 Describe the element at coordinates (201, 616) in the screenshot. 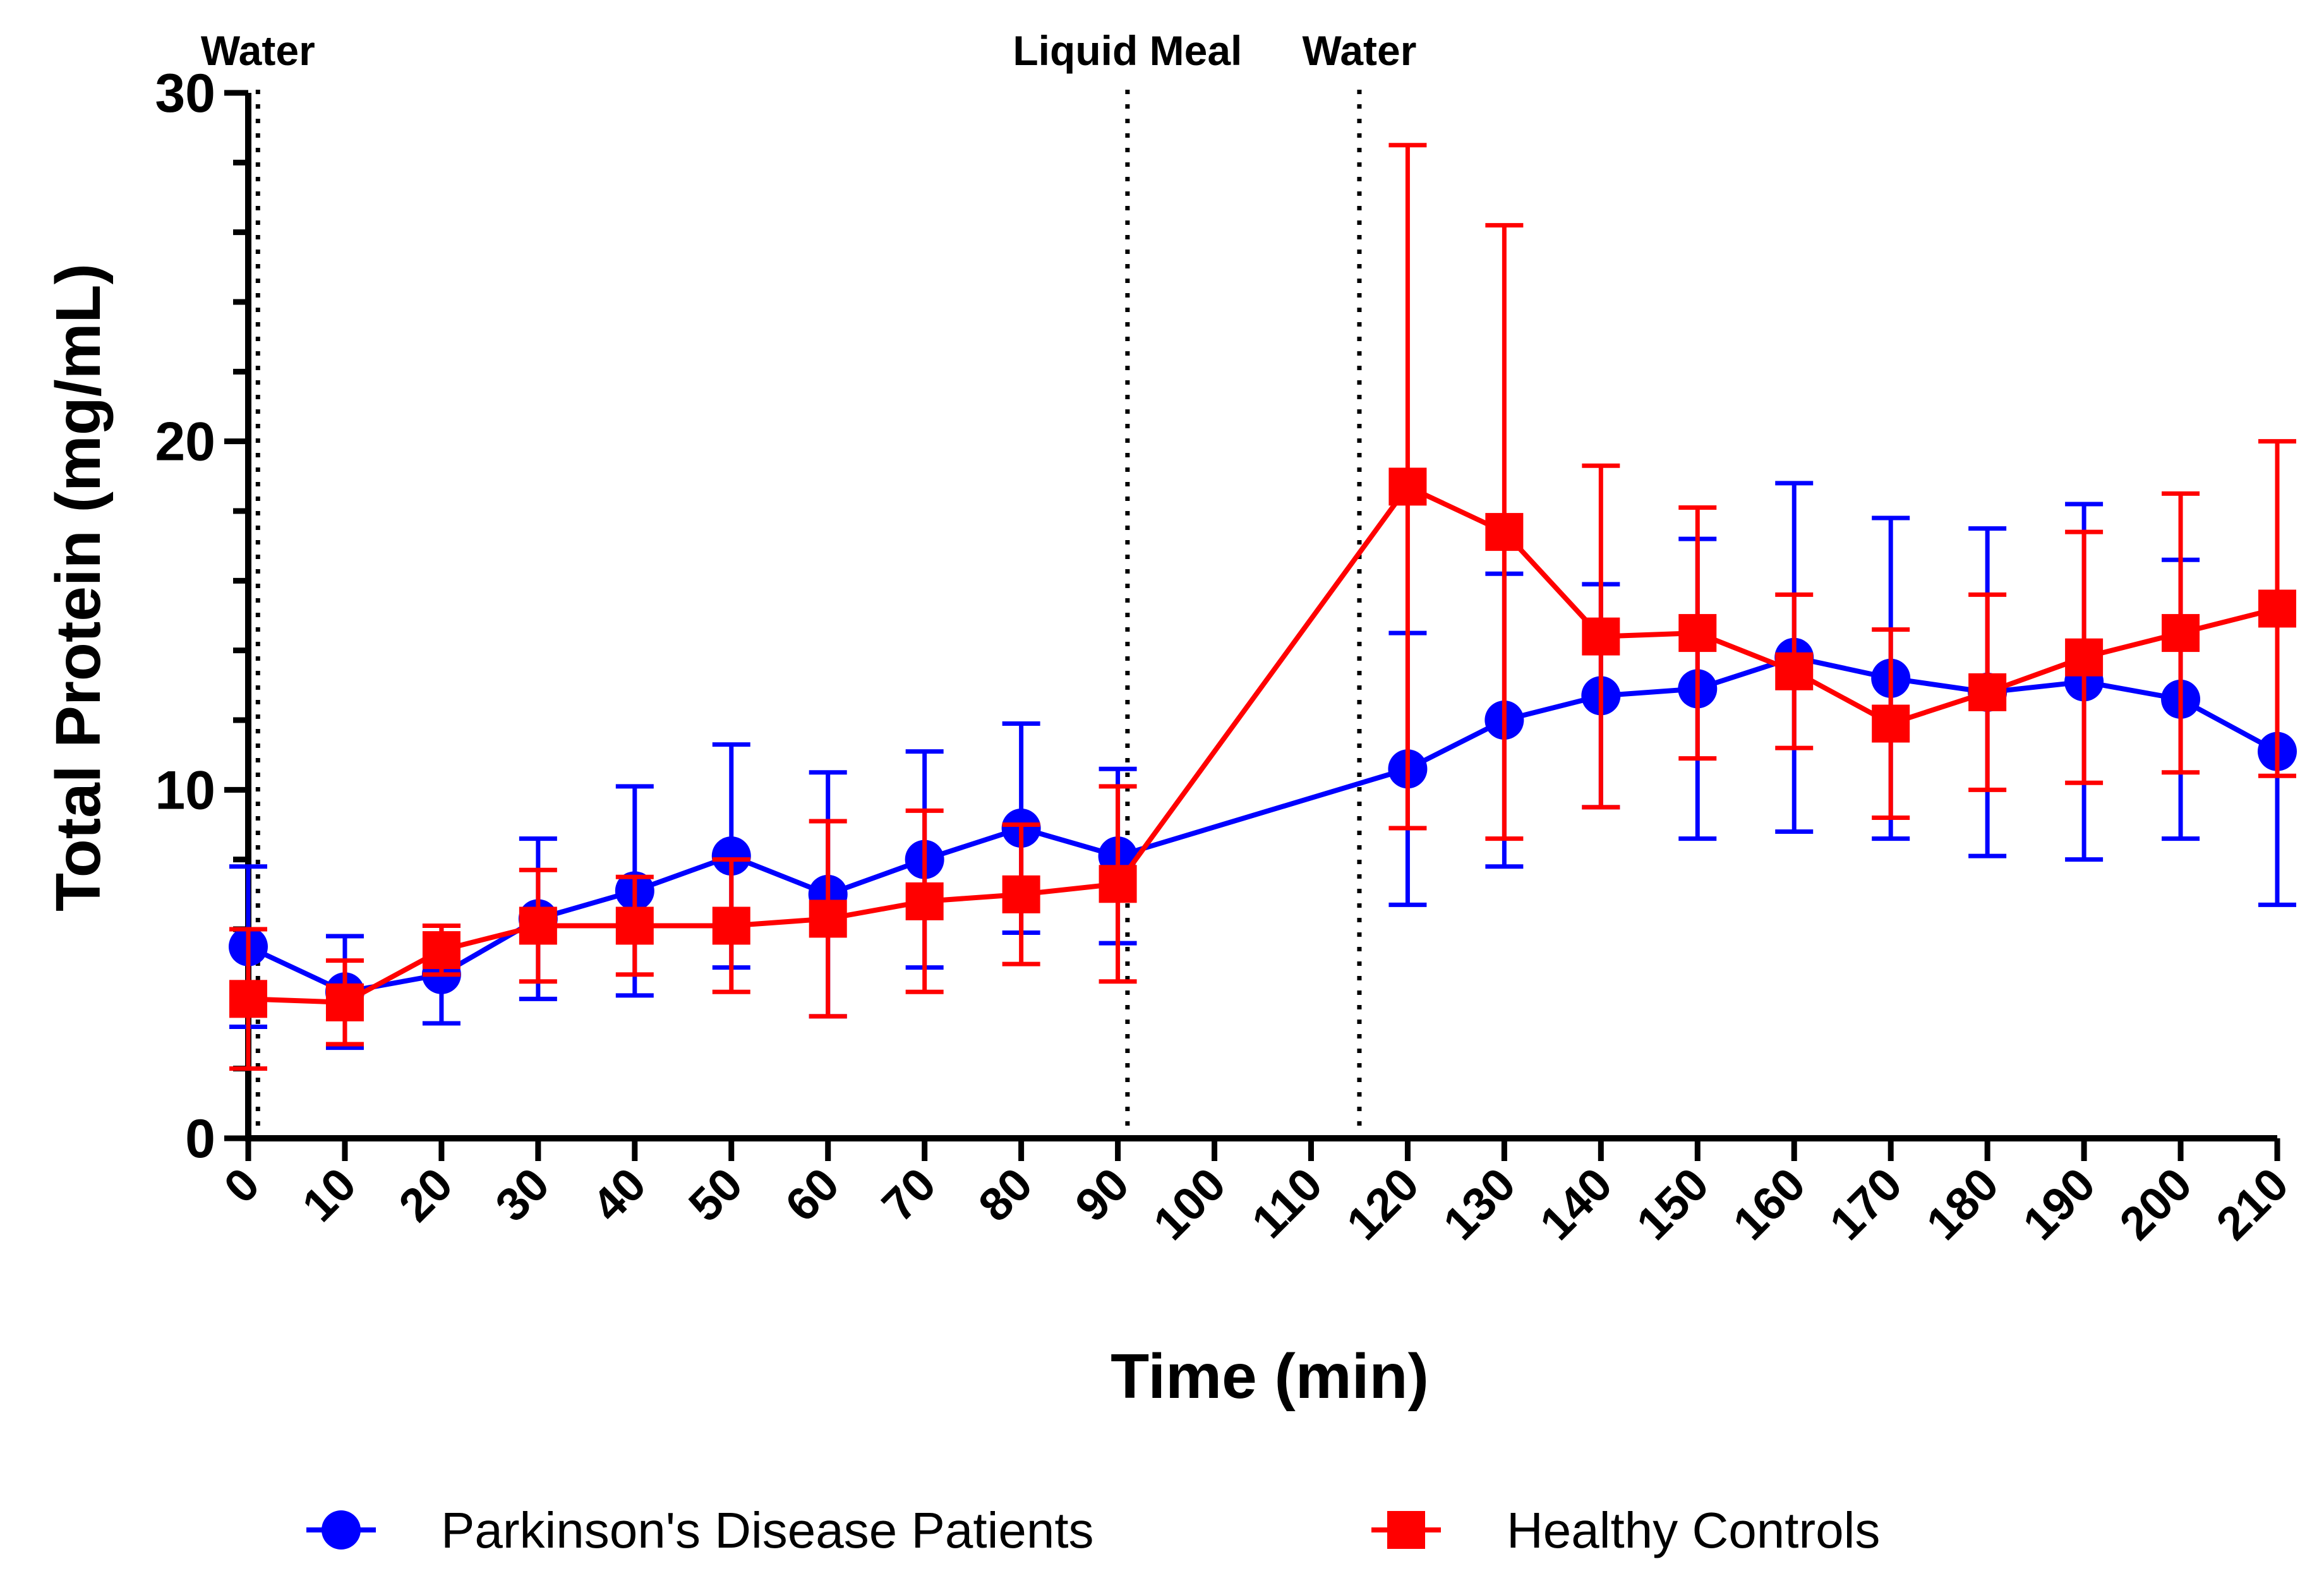

I see `y-ticks: 0 10 20 30` at that location.